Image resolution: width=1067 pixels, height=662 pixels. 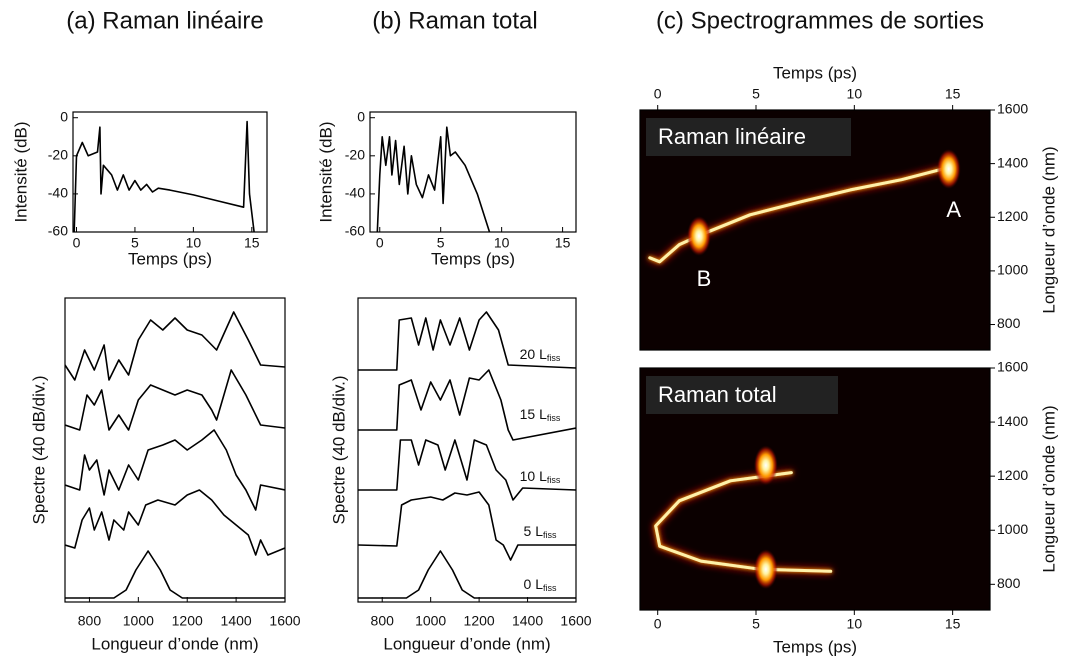 I want to click on series-label-name: 20 L, so click(x=533, y=354).